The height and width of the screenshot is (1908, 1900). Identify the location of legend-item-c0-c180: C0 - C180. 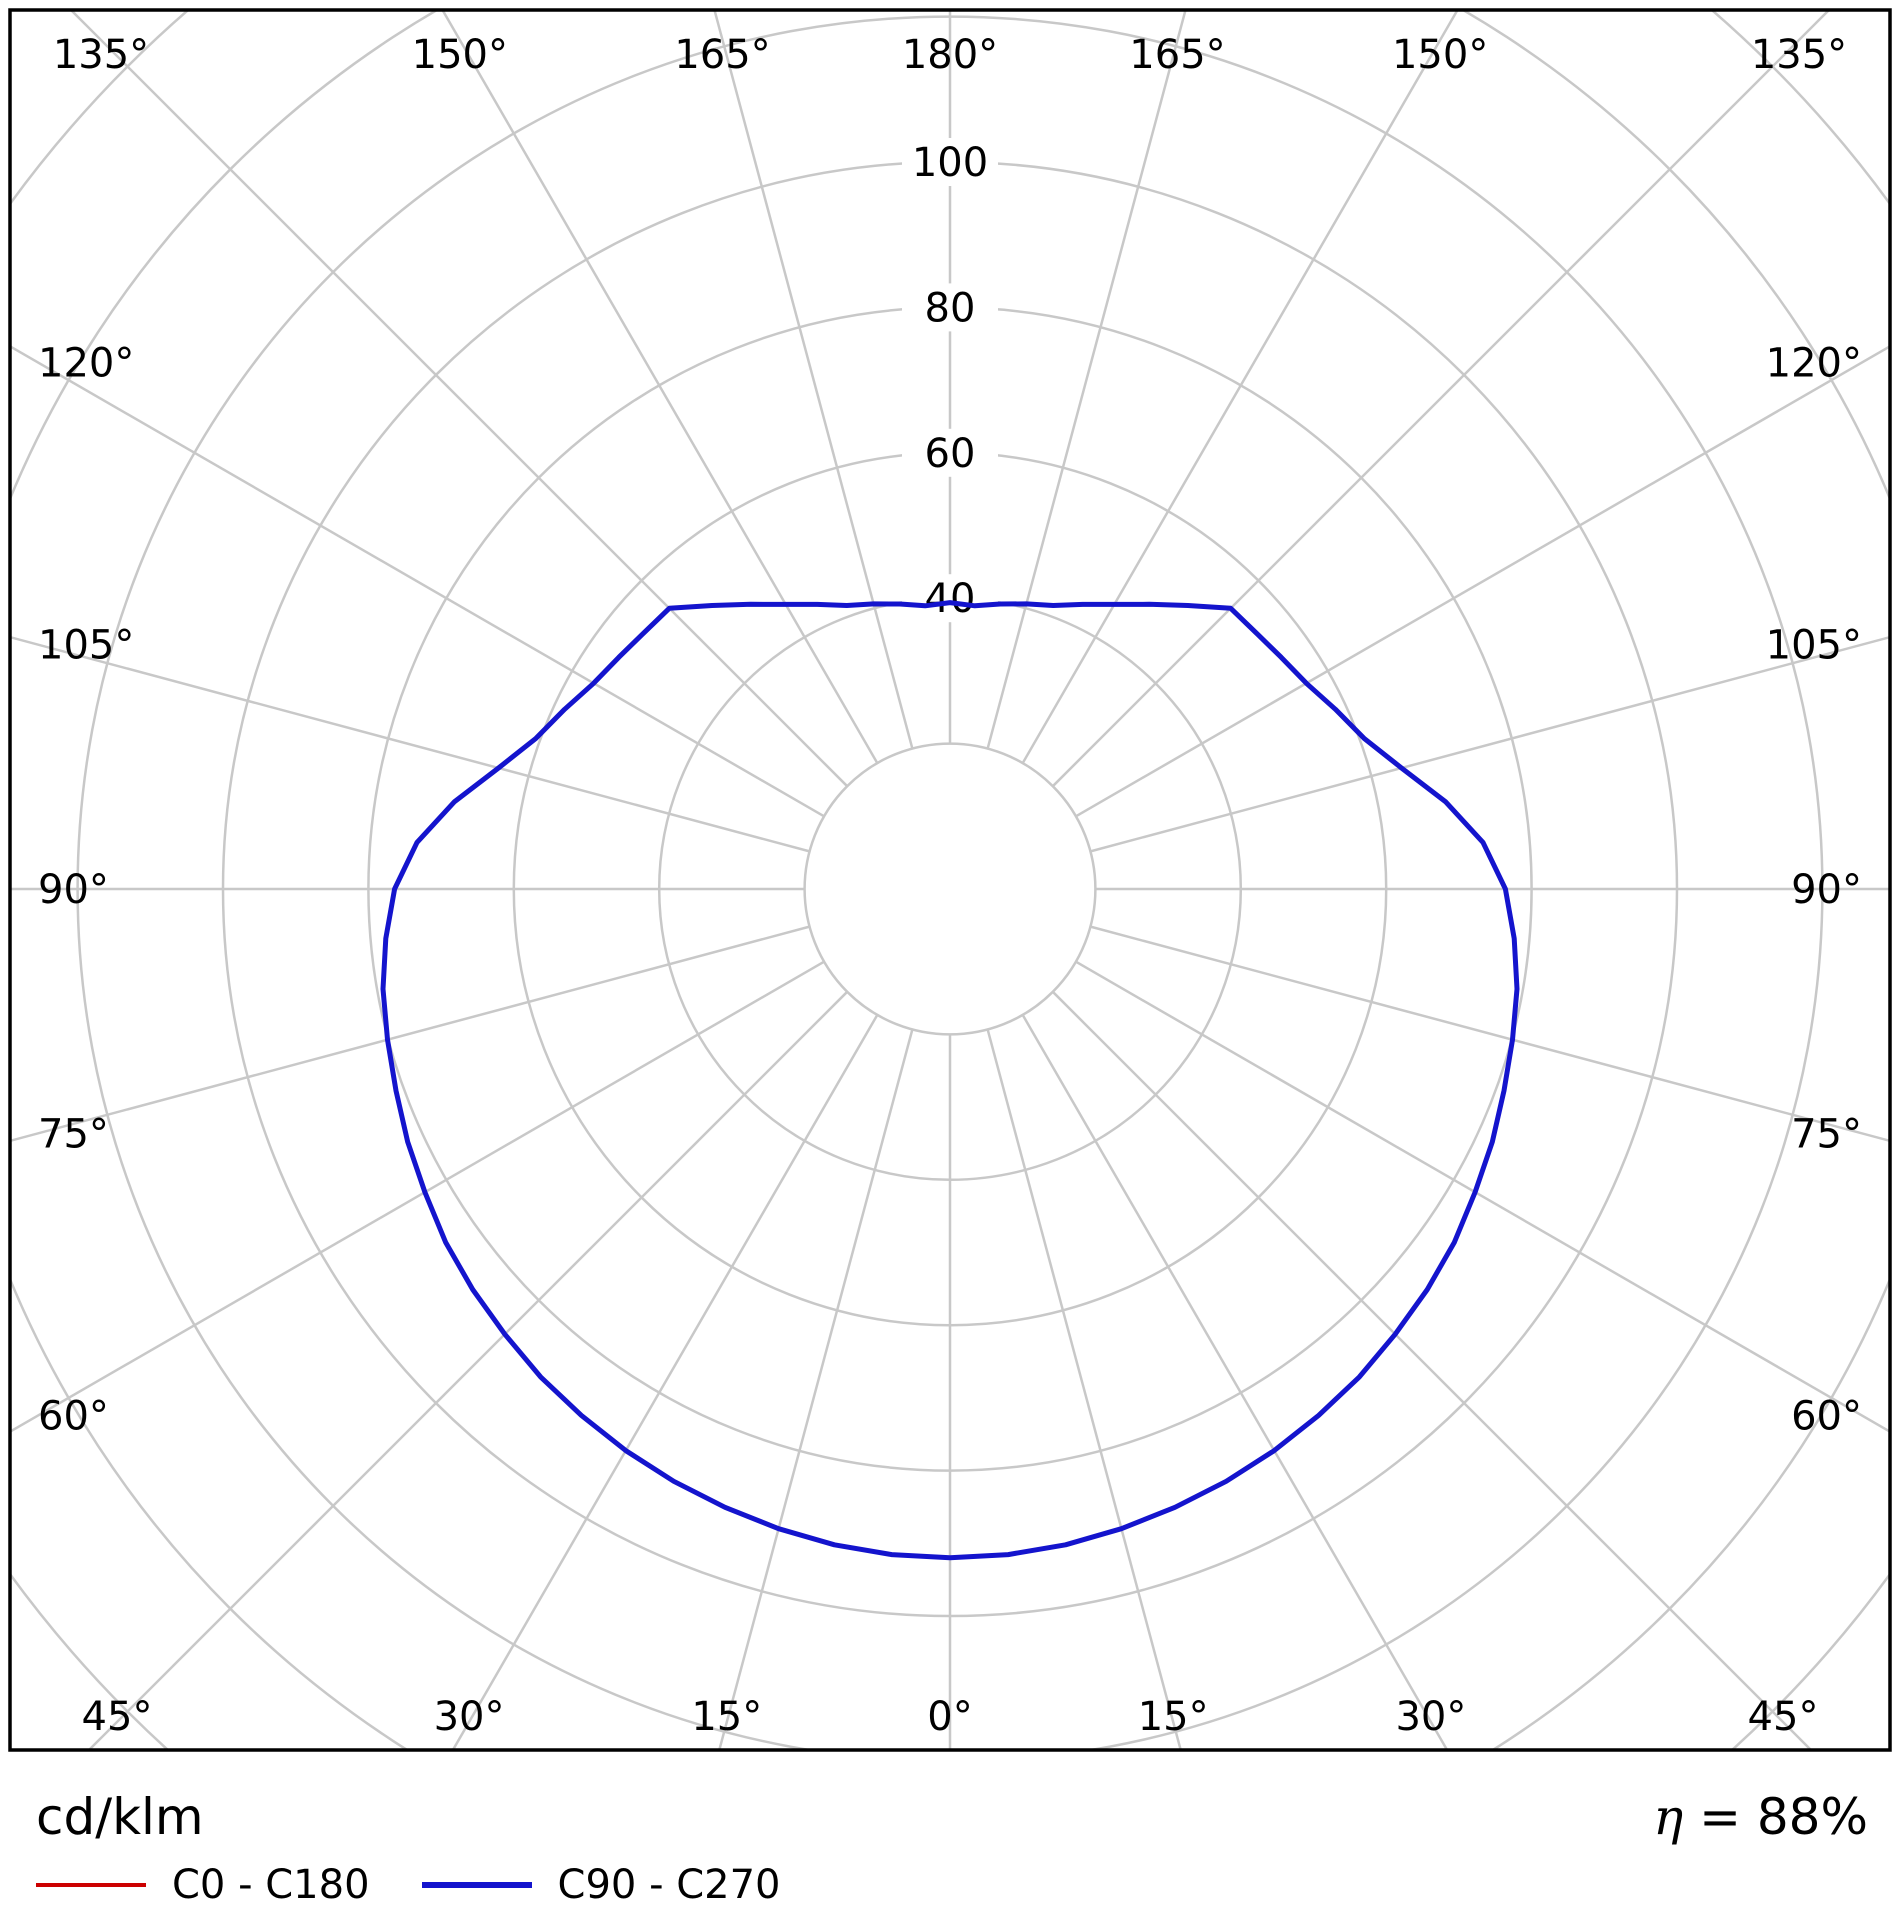
(203, 1885).